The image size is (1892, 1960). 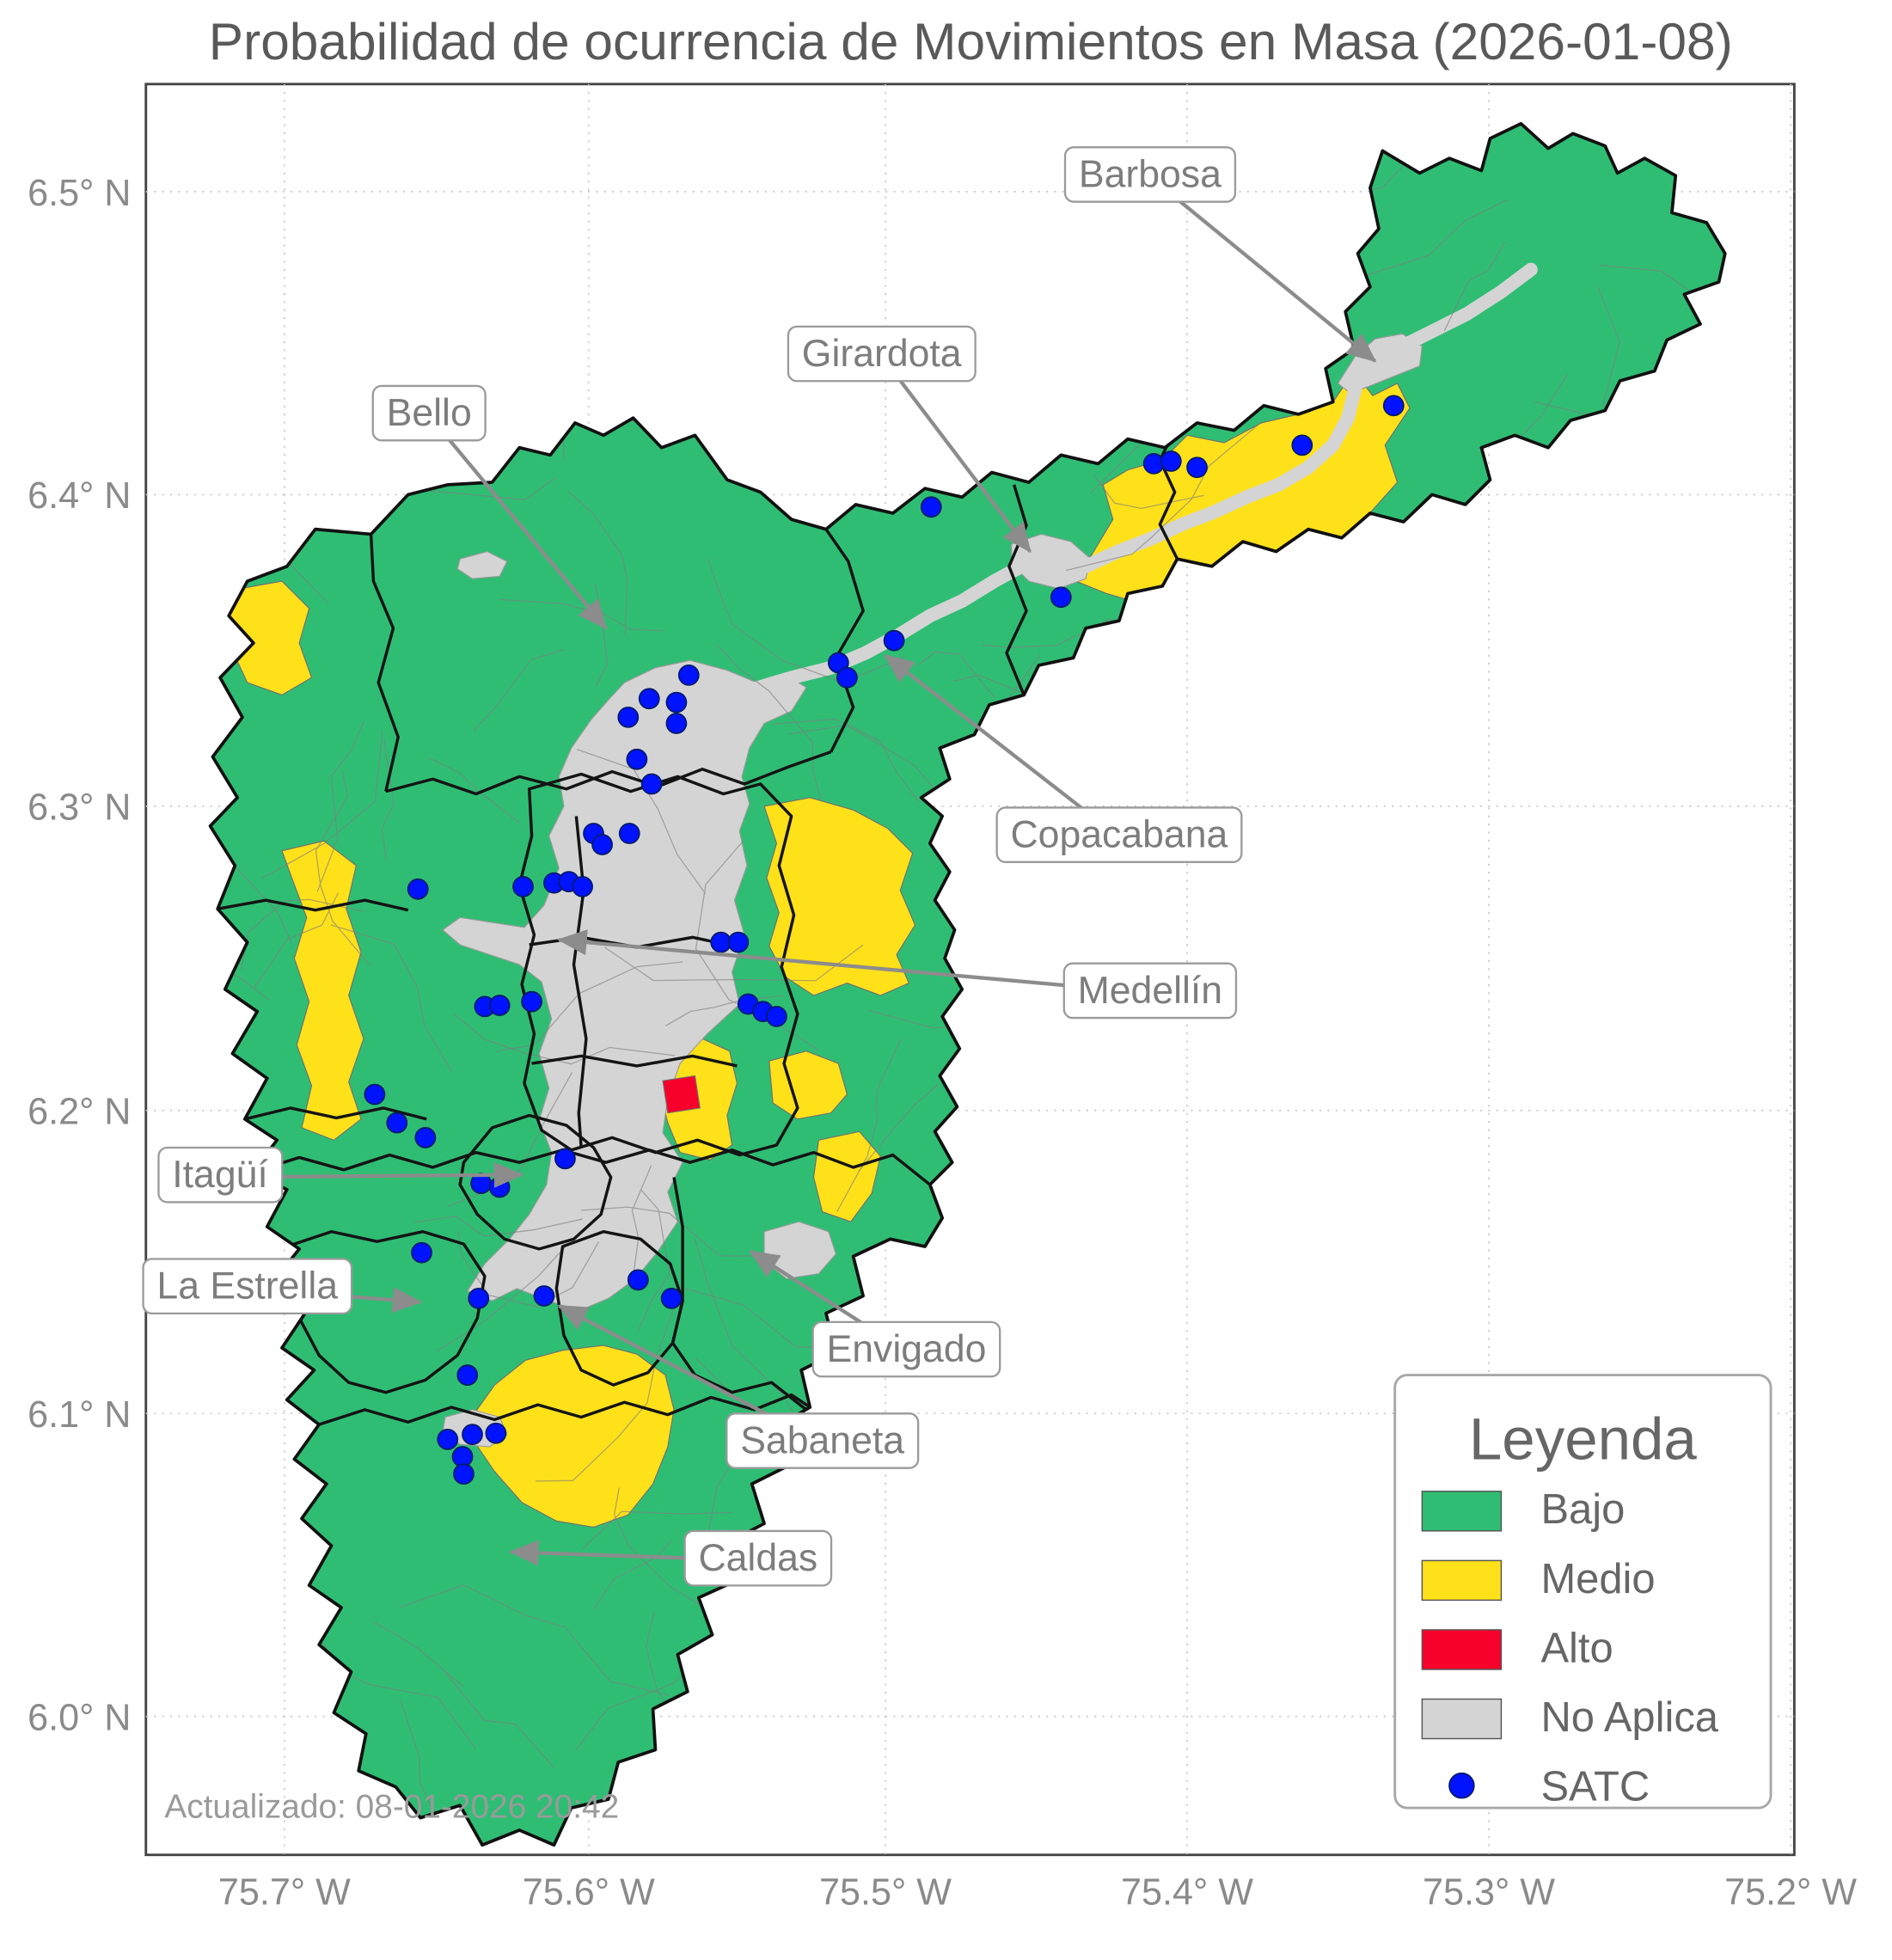 What do you see at coordinates (1597, 1579) in the screenshot?
I see `legend-label-medio: Medio` at bounding box center [1597, 1579].